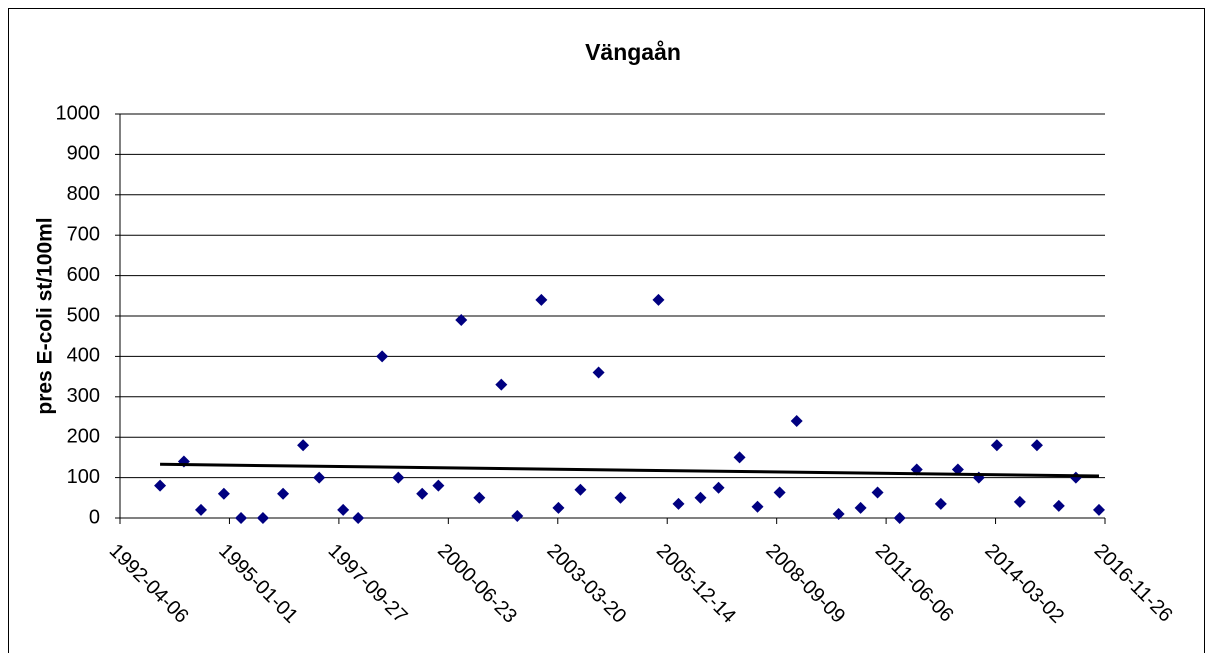 This screenshot has height=653, width=1213. I want to click on chart-title: Vängaån, so click(633, 52).